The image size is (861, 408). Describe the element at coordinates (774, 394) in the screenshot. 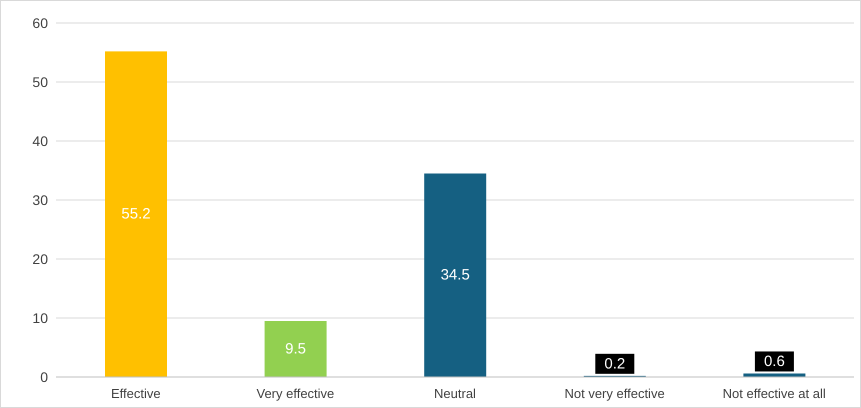

I see `x-tick-label: Not effective at all` at that location.